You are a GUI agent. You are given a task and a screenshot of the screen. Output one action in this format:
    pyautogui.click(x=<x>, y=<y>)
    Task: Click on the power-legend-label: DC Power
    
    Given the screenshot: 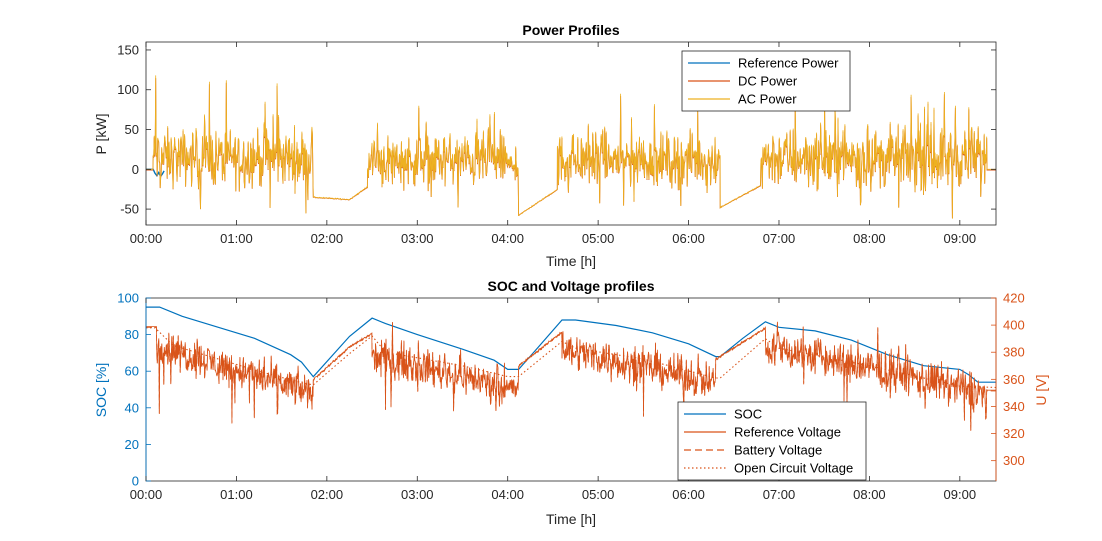 What is the action you would take?
    pyautogui.click(x=768, y=81)
    